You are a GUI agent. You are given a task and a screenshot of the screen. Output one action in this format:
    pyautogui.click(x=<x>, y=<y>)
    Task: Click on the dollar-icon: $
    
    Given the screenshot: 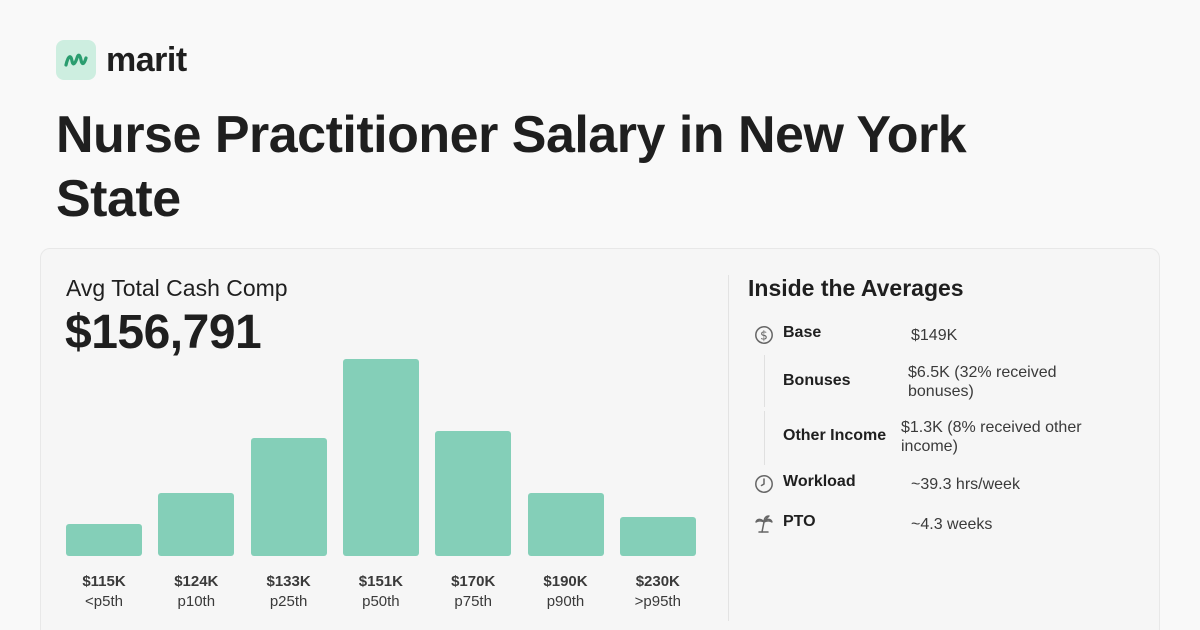 What is the action you would take?
    pyautogui.click(x=764, y=335)
    